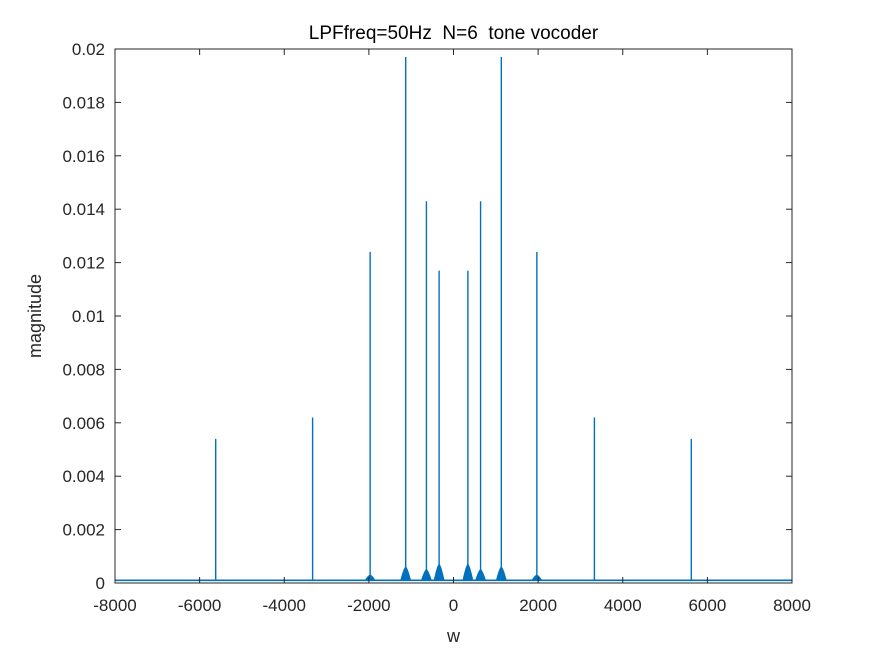  I want to click on x-tick-label: -6000, so click(199, 605).